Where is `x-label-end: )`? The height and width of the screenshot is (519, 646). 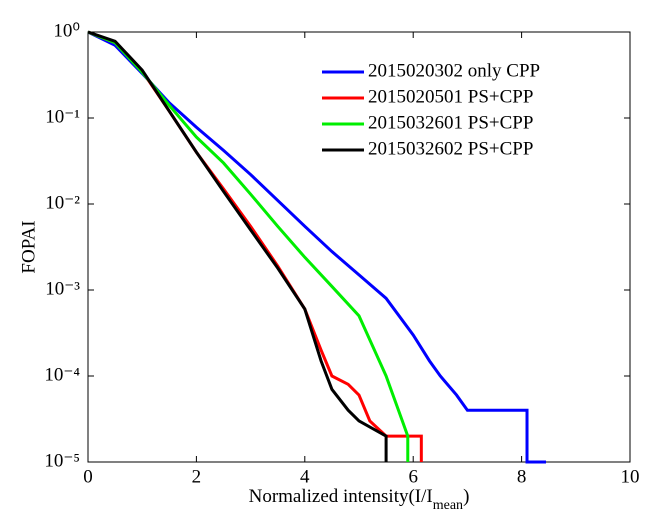 x-label-end: ) is located at coordinates (466, 496).